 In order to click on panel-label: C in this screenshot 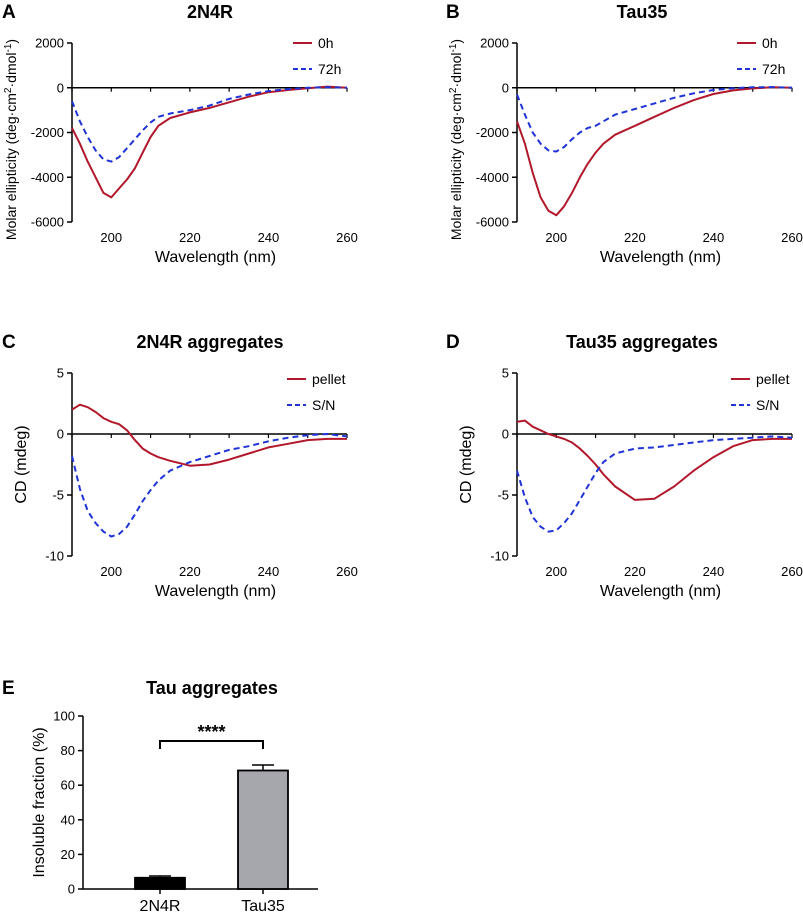, I will do `click(9, 342)`.